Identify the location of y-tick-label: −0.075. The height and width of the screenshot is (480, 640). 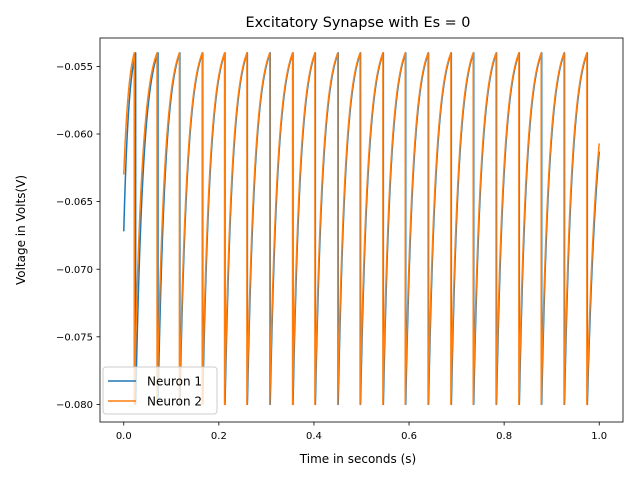
(74, 337).